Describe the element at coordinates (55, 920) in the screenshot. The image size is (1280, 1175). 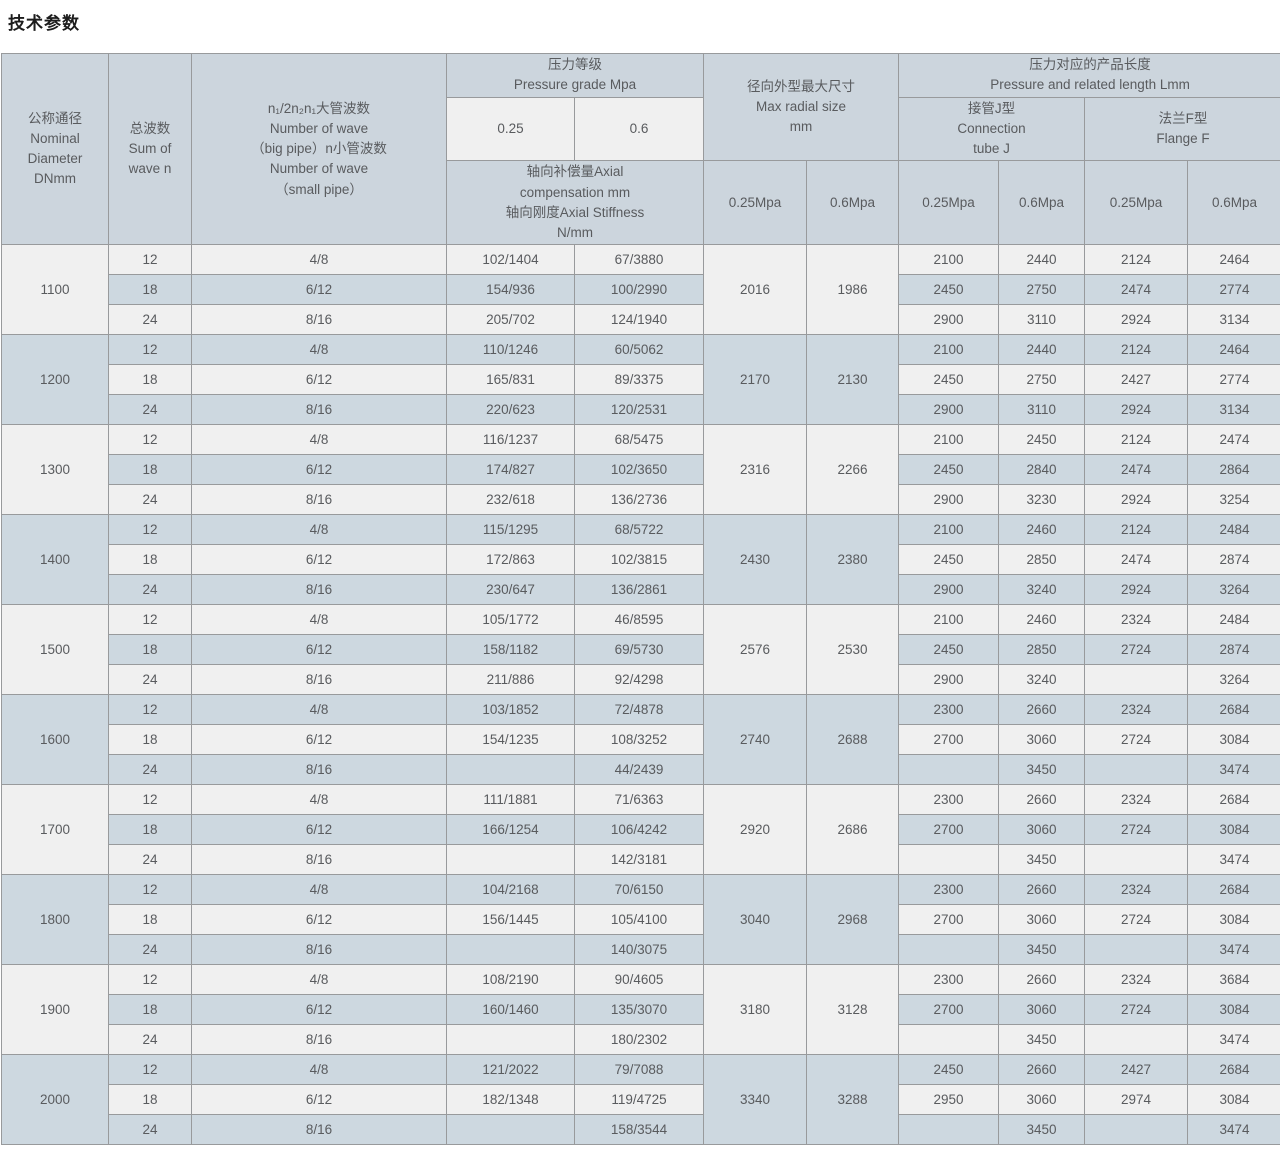
I see `dn-cell: 1800` at that location.